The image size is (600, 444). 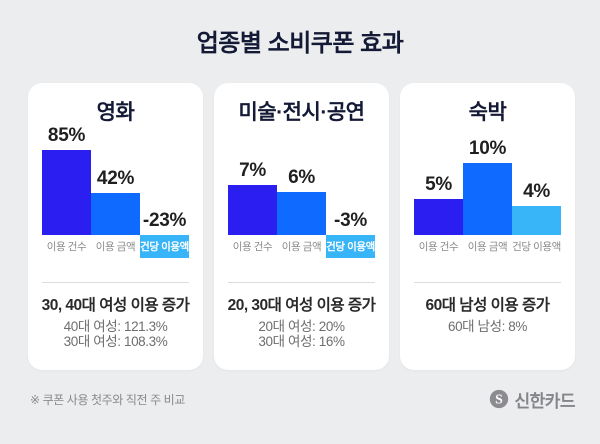 What do you see at coordinates (487, 326) in the screenshot?
I see `summary-line: 60대 남성: 8%` at bounding box center [487, 326].